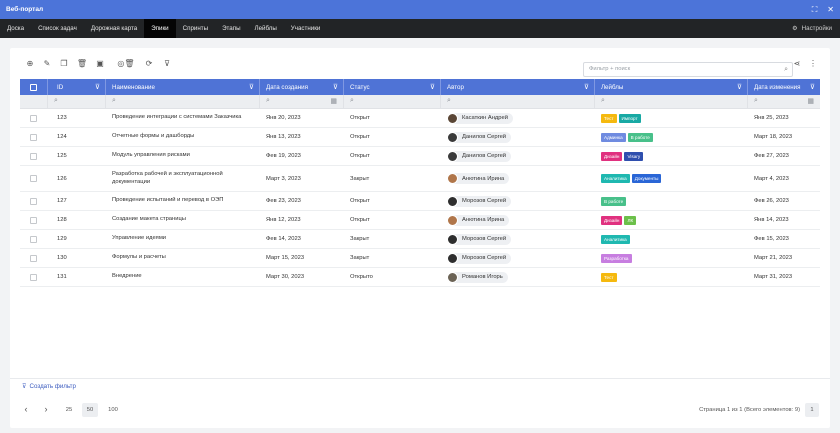  I want to click on filter-author: ⌕, so click(518, 102).